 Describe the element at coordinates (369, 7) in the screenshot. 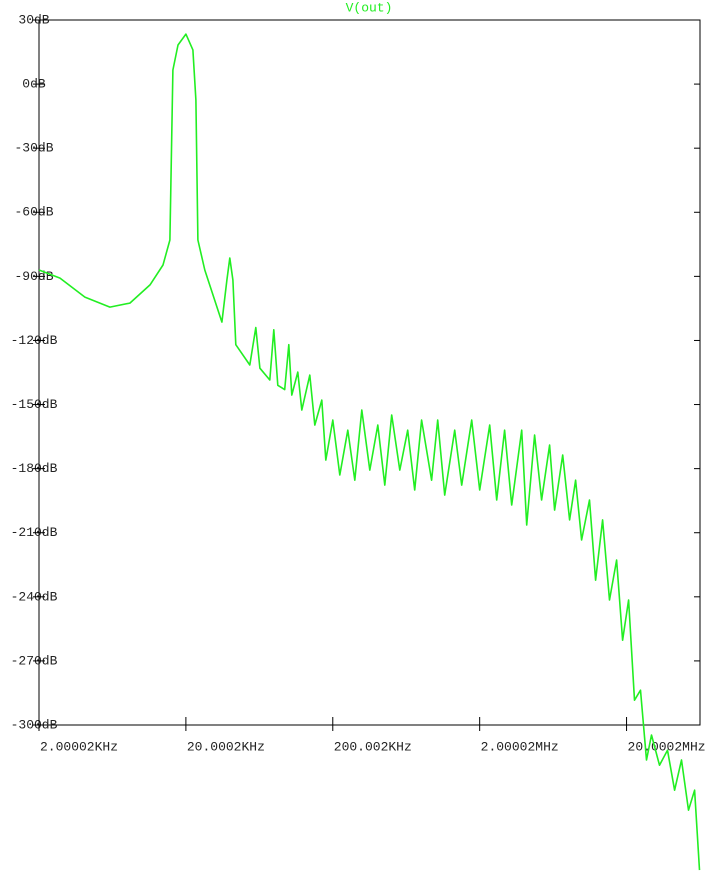

I see `chart-title: V(out)` at that location.